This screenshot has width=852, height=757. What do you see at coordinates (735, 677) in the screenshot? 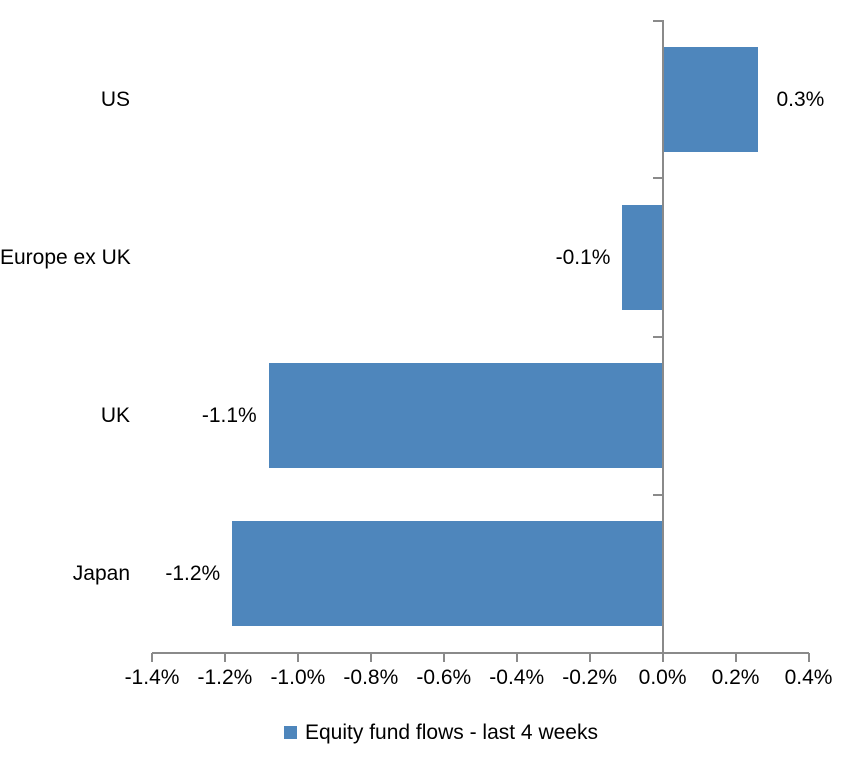
I see `x-axis-tick-label: 0.2%` at bounding box center [735, 677].